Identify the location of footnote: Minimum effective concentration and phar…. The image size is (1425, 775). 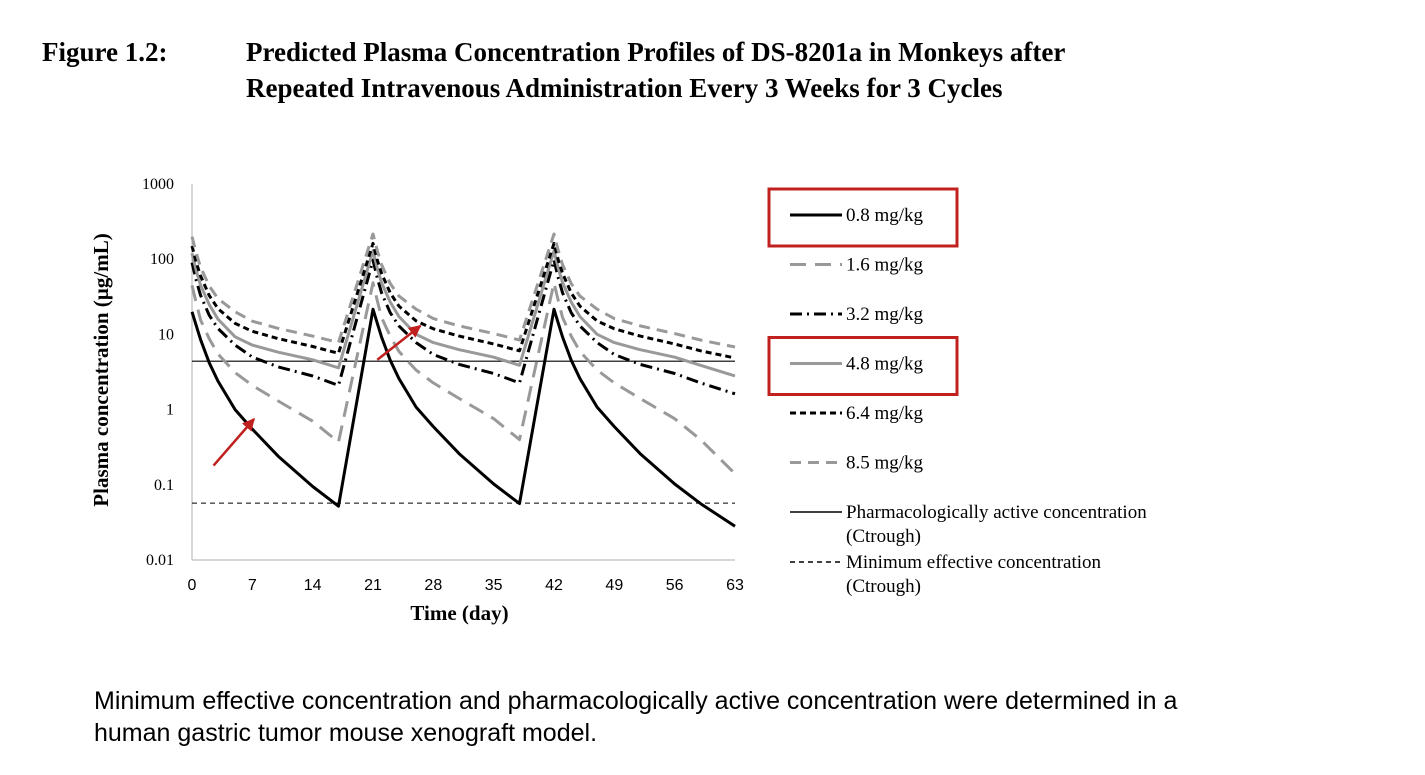
(744, 717).